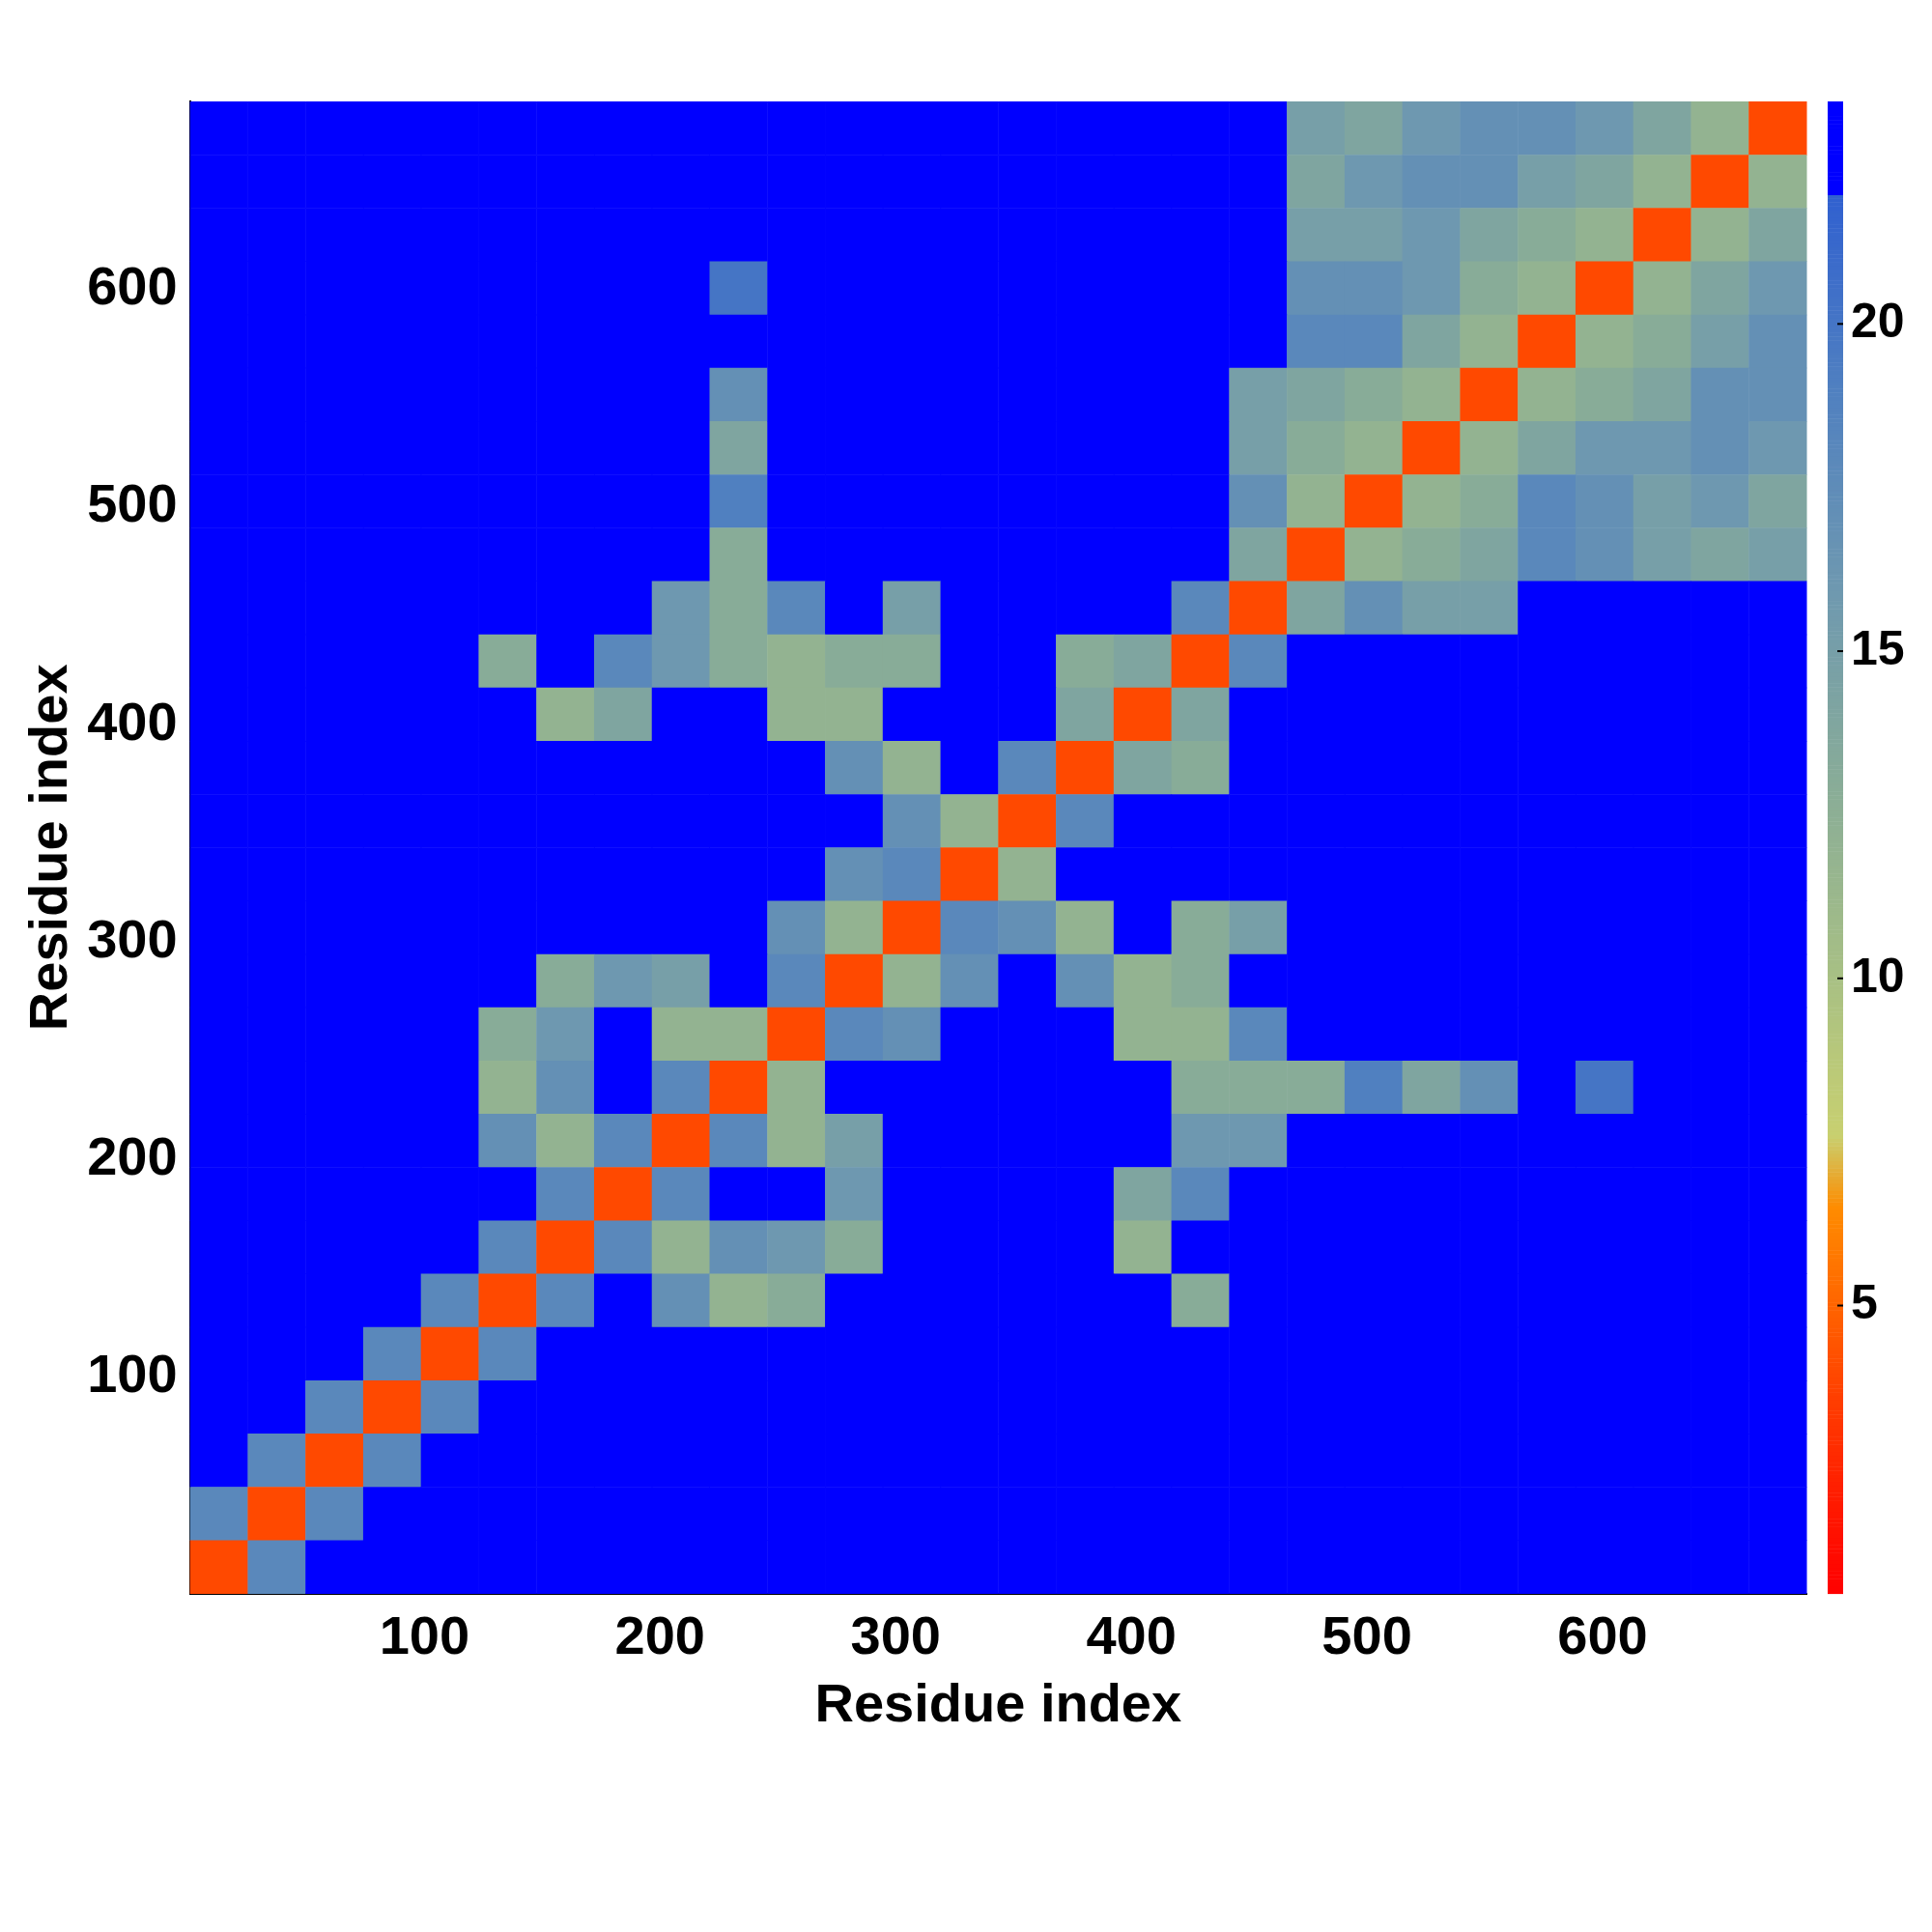 The width and height of the screenshot is (1932, 1932). I want to click on x-axis-title: Residue index, so click(998, 1702).